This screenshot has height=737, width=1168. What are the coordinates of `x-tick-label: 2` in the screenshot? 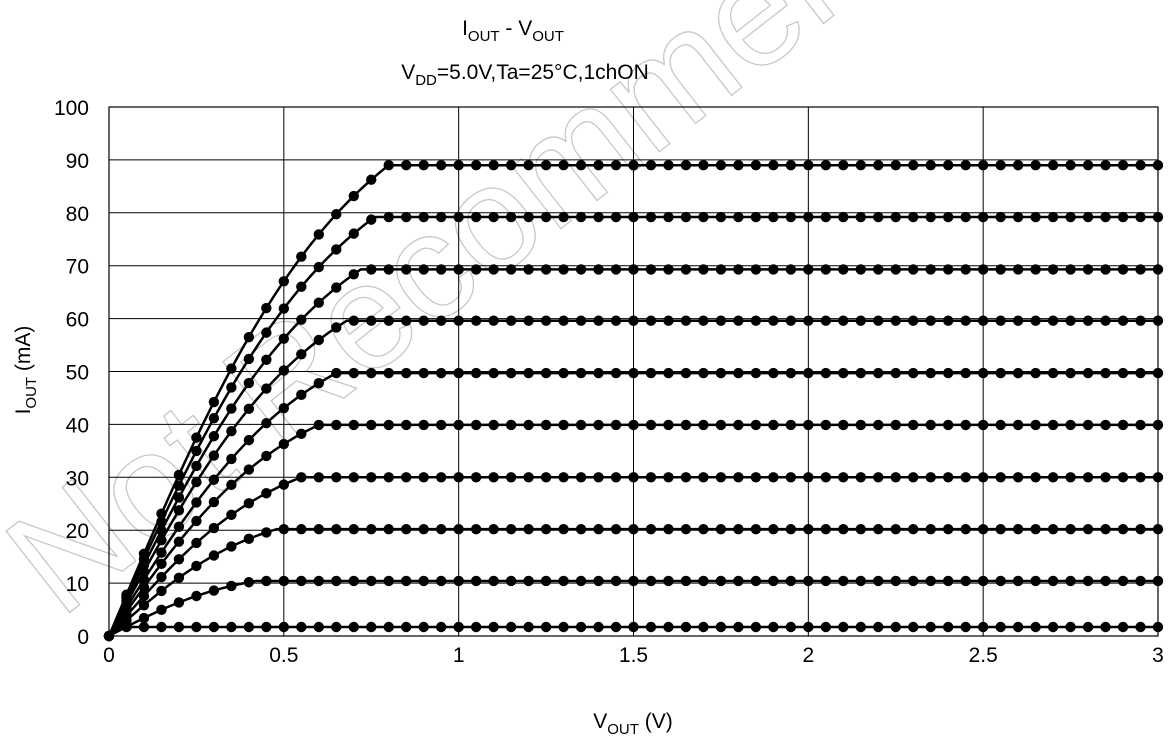 It's located at (808, 655).